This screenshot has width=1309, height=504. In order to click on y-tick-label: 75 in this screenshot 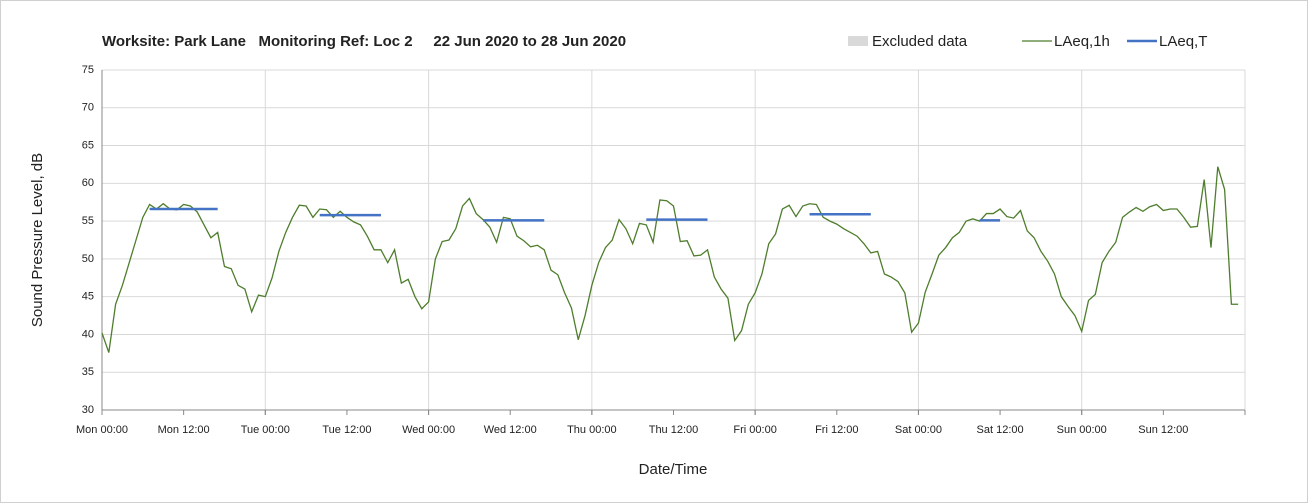, I will do `click(88, 70)`.